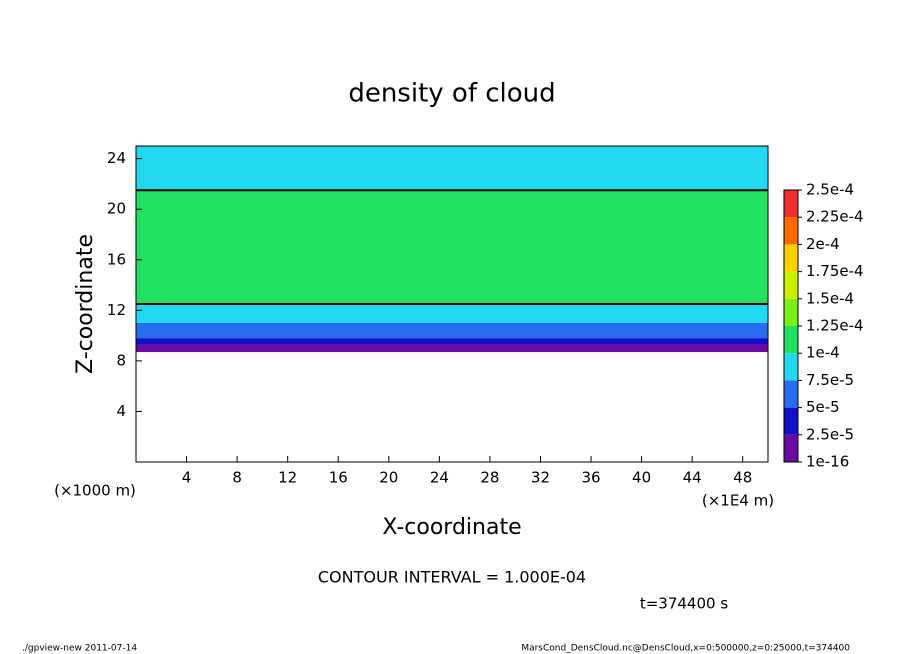 This screenshot has width=904, height=654. I want to click on y-tick-label: 16, so click(116, 259).